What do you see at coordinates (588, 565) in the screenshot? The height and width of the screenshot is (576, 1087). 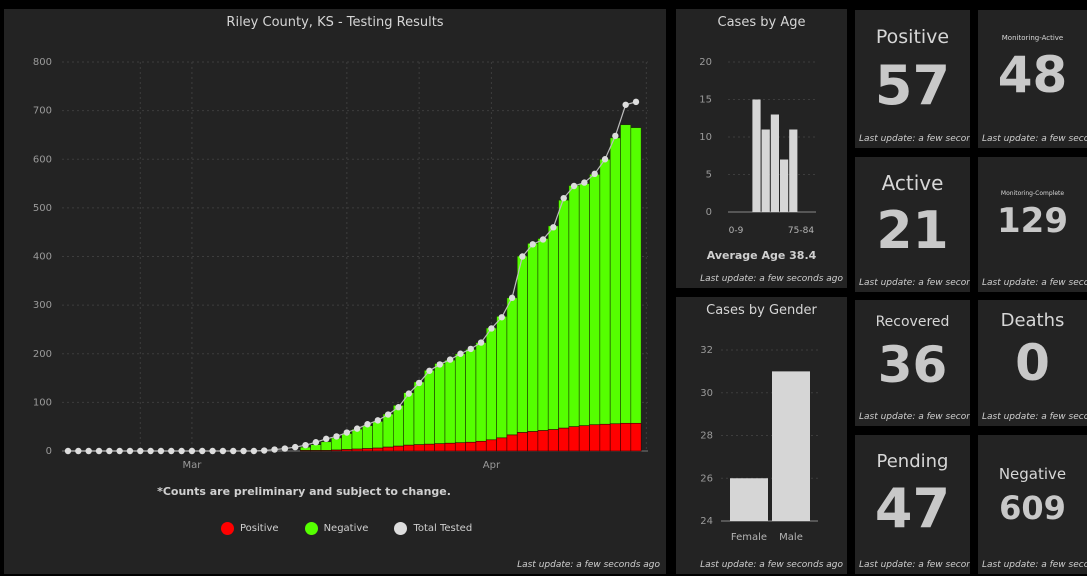 I see `main-last-update: Last update: a few seconds ago` at bounding box center [588, 565].